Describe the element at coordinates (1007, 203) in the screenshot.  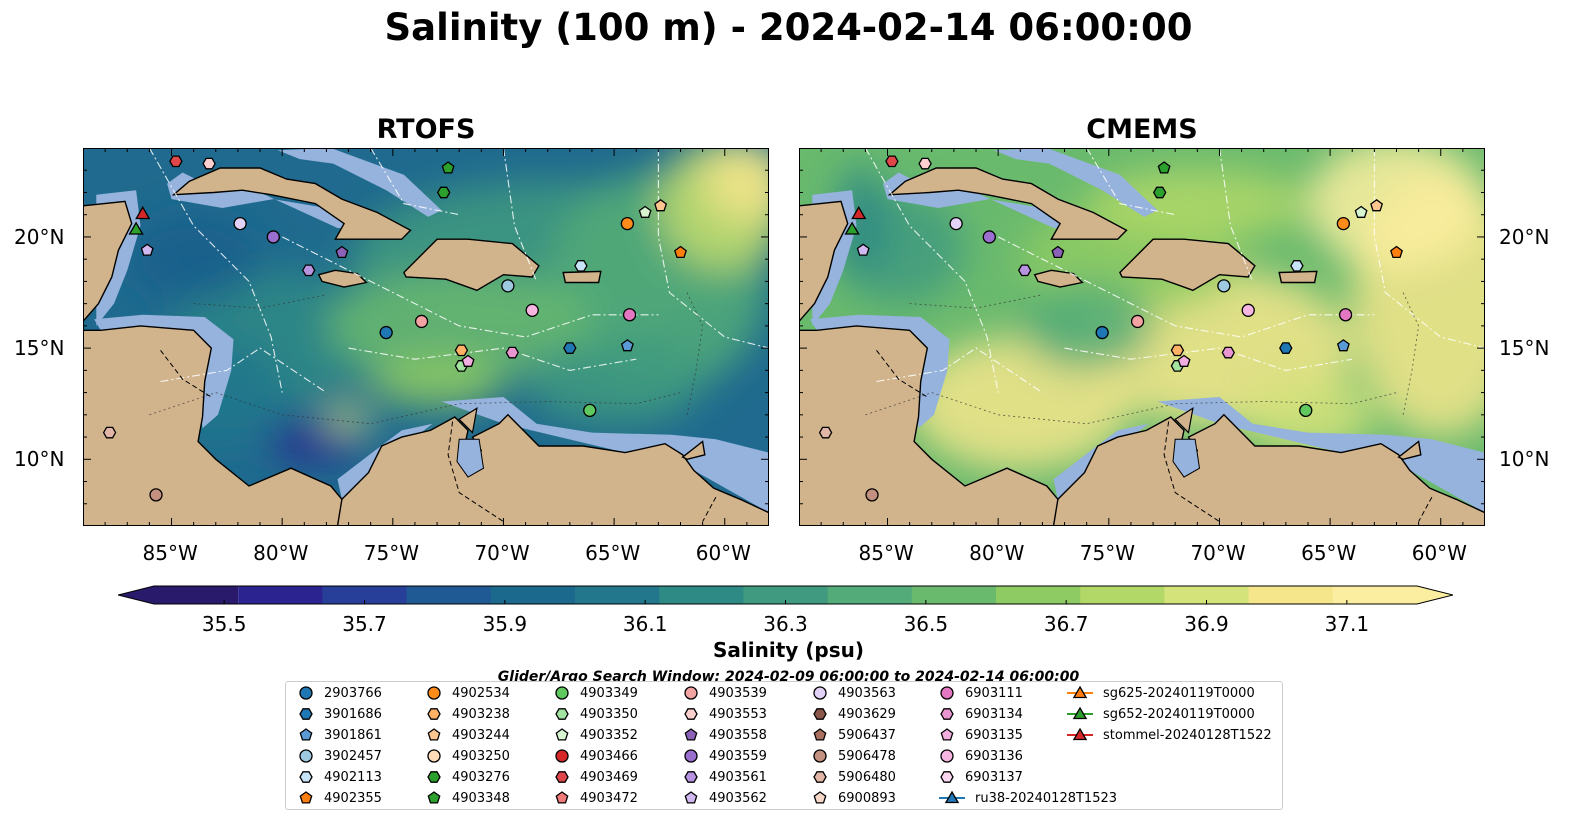
I see `land-cuba` at that location.